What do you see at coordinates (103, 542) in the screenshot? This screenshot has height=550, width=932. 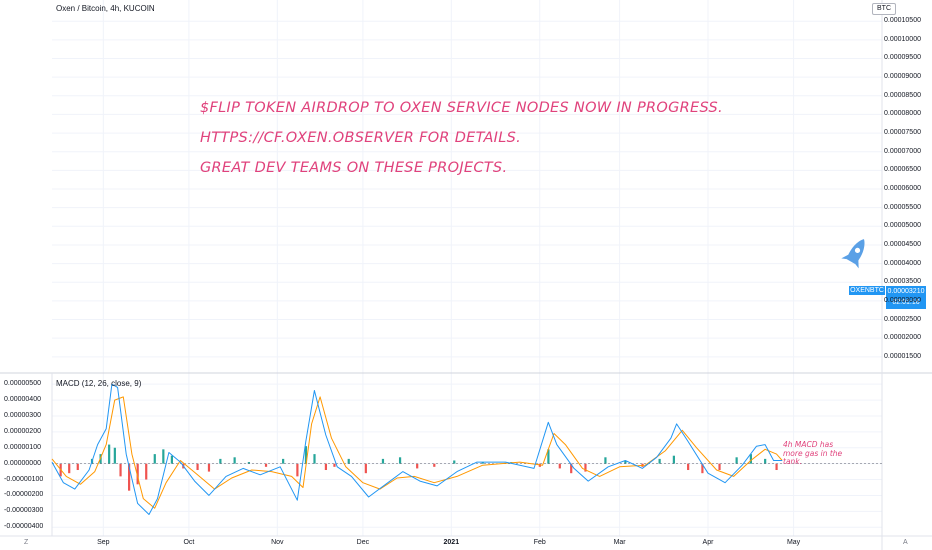 I see `time-axis-tick: Sep` at bounding box center [103, 542].